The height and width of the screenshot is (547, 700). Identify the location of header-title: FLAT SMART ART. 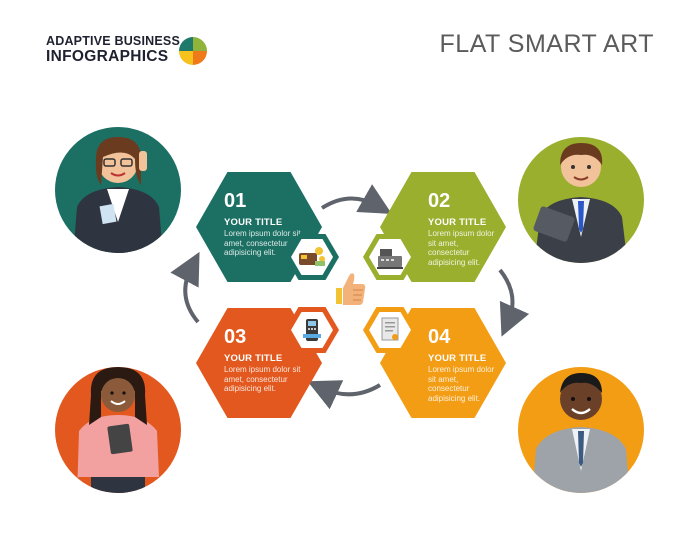
(546, 44).